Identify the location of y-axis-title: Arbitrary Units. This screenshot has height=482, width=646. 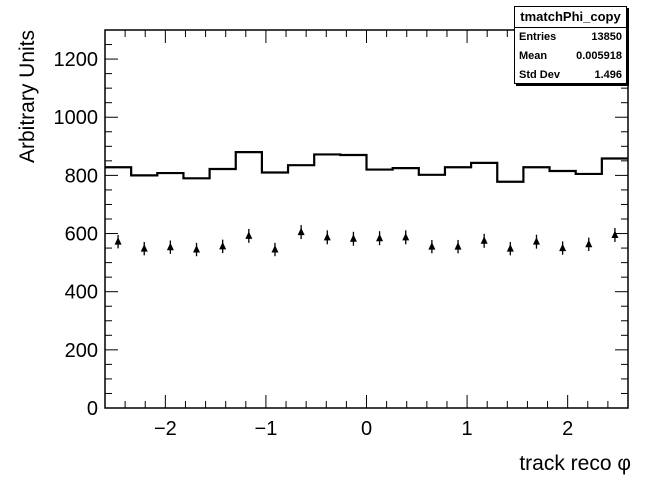
(27, 96).